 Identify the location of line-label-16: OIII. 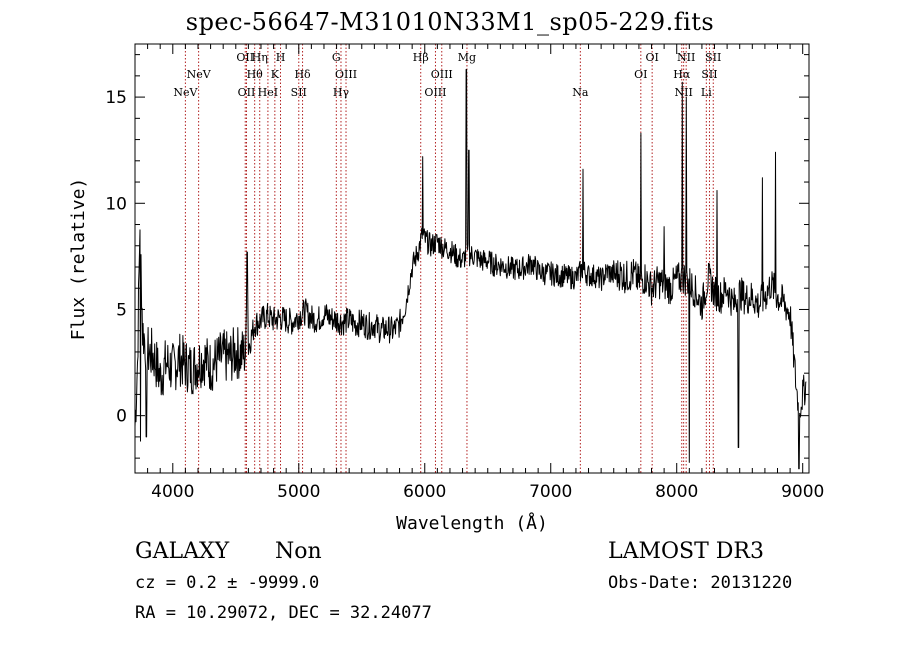
(442, 74).